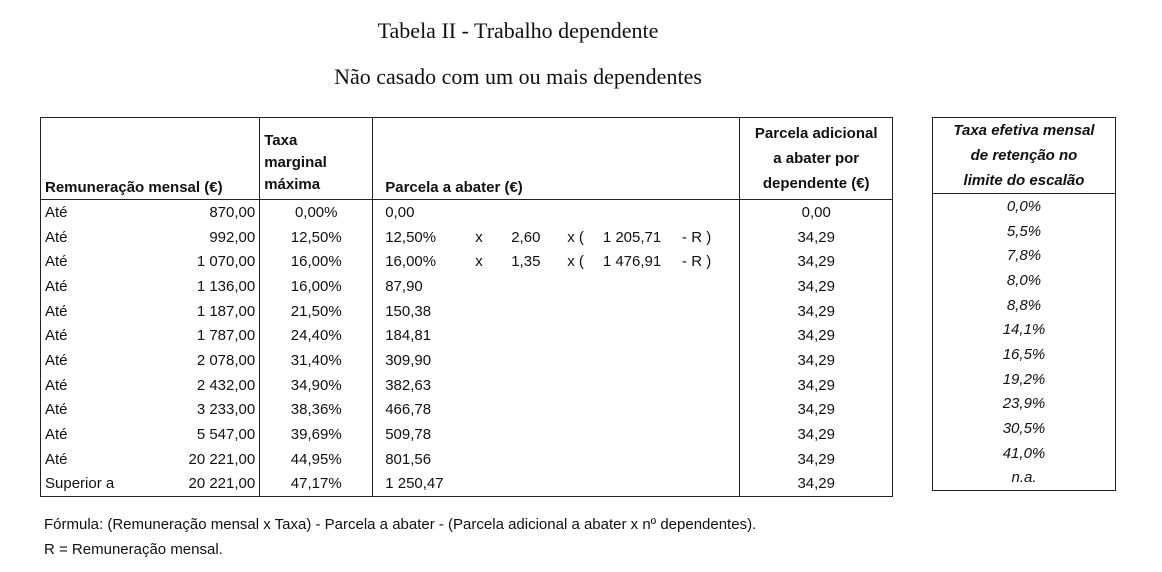  I want to click on row-efetiva: 0,0%, so click(1024, 206).